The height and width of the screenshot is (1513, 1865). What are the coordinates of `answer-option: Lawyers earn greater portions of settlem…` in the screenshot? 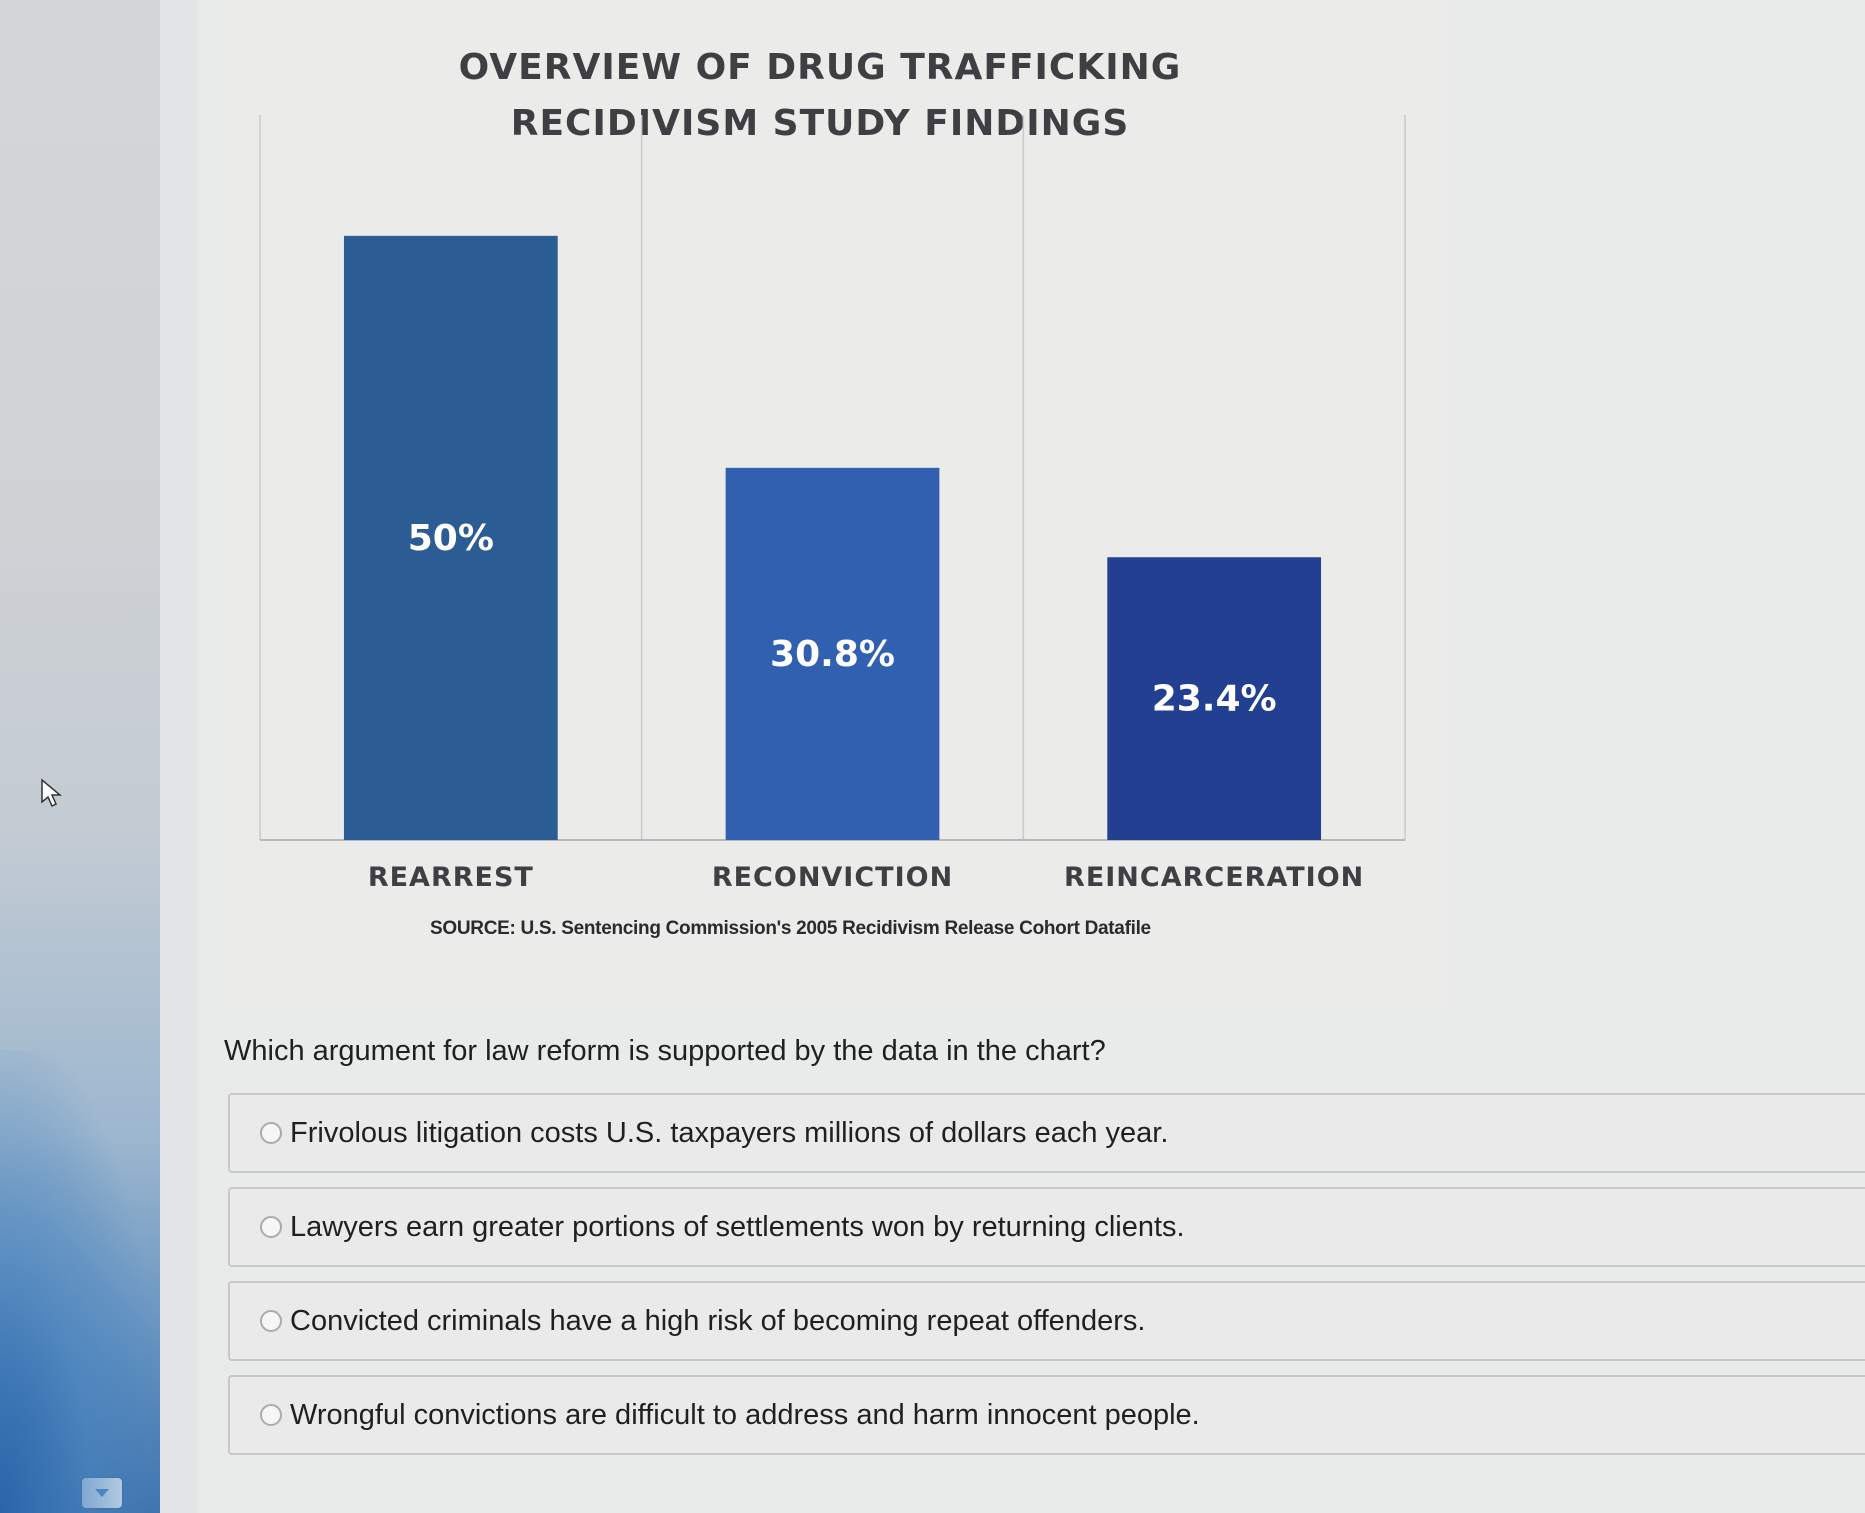 It's located at (1046, 1227).